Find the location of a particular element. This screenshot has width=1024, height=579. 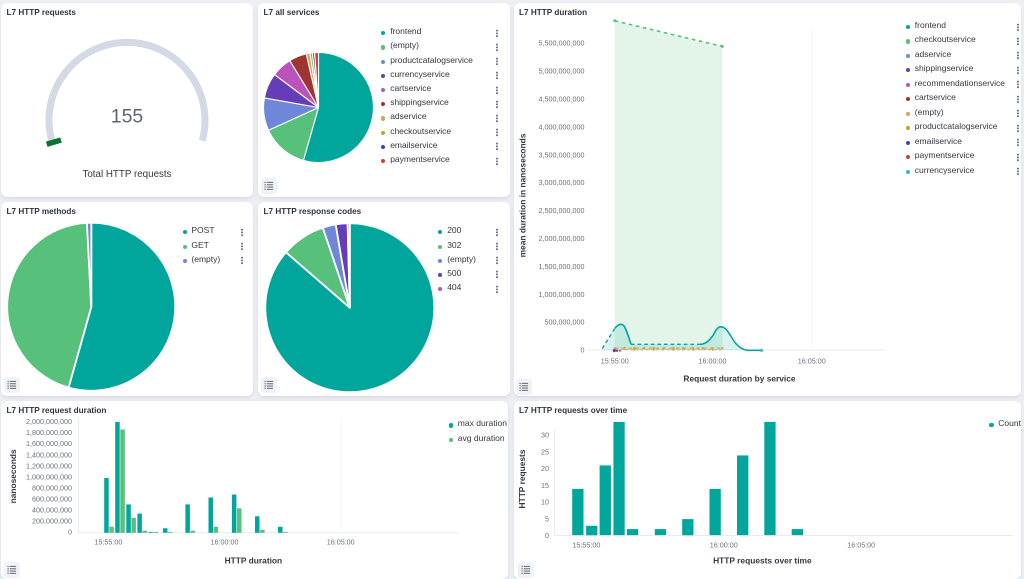

svg-text: 20 is located at coordinates (545, 468).